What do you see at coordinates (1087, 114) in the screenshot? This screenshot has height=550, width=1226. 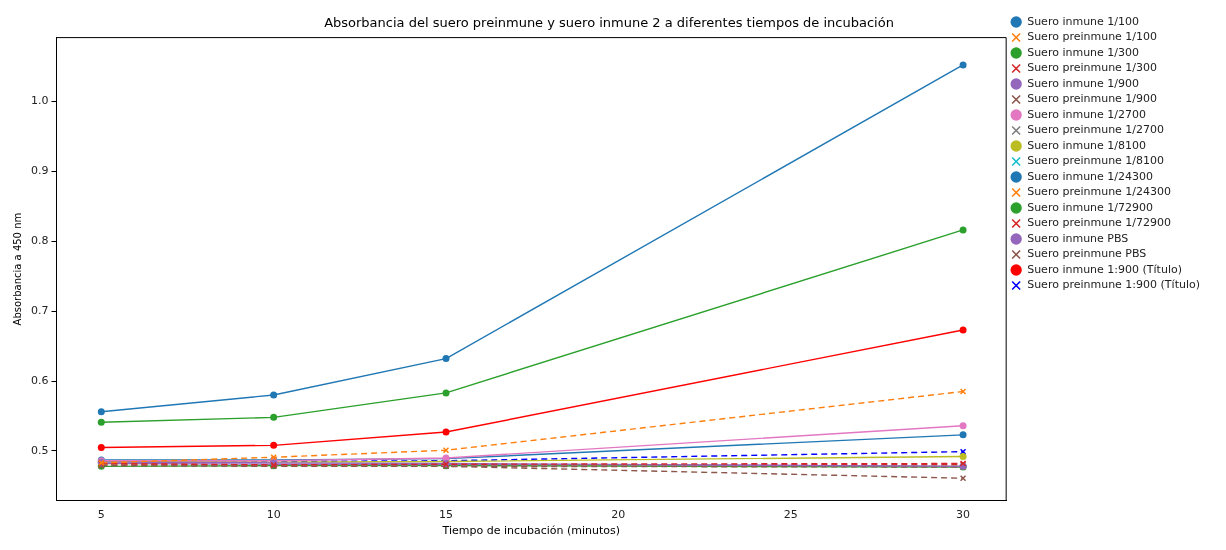 I see `legend-label: Suero inmune 1/2700` at bounding box center [1087, 114].